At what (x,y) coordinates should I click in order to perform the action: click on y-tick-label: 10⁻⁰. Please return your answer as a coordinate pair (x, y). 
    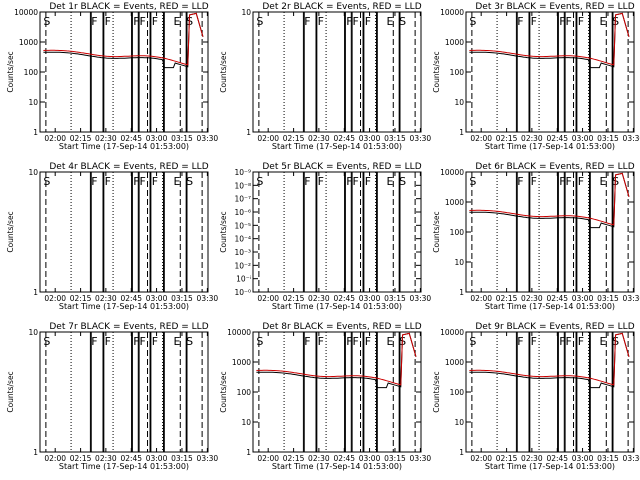
    Looking at the image, I should click on (242, 292).